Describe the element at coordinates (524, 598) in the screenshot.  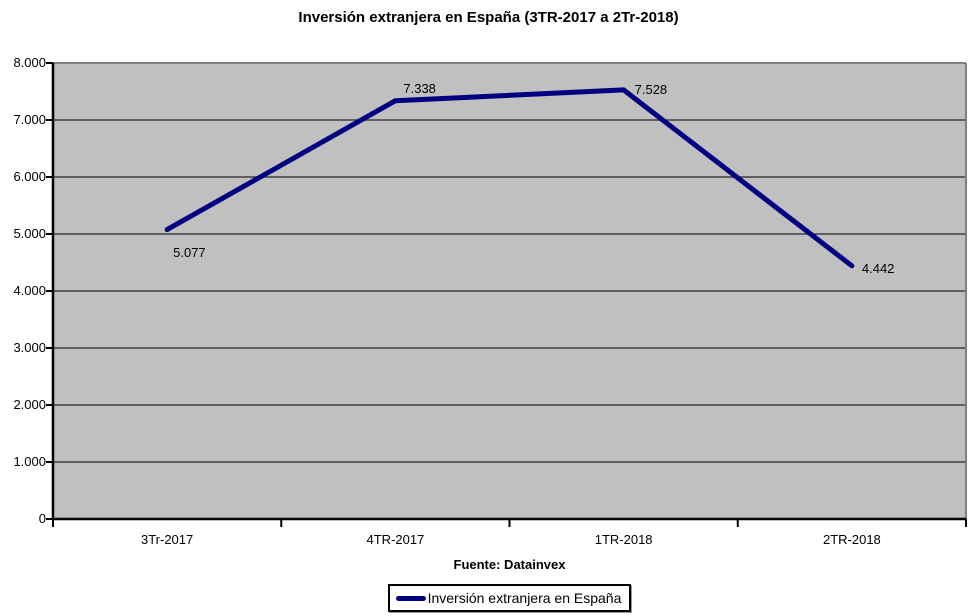
I see `legend-series-label: Inversión extranjera en España` at that location.